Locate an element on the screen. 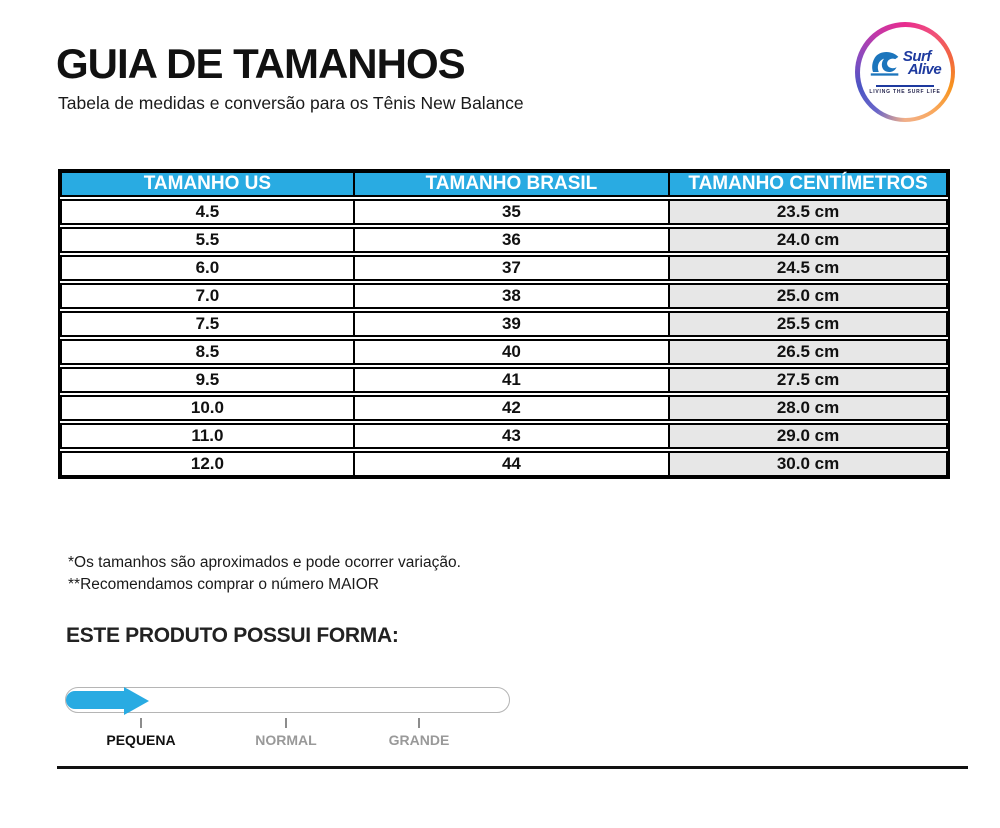  us-size-cell: 10.0 is located at coordinates (207, 408).